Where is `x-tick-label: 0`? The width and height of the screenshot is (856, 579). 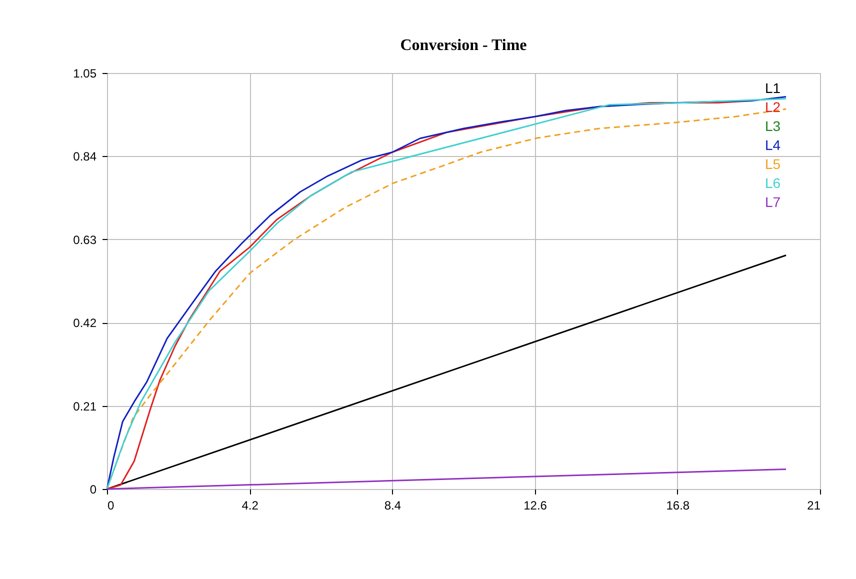
x-tick-label: 0 is located at coordinates (111, 505).